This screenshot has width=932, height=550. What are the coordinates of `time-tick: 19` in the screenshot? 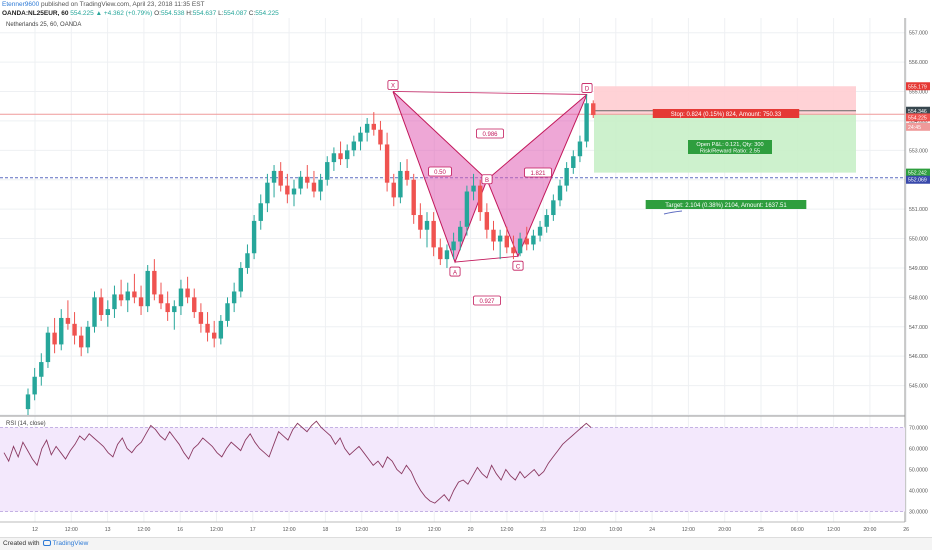 It's located at (398, 530).